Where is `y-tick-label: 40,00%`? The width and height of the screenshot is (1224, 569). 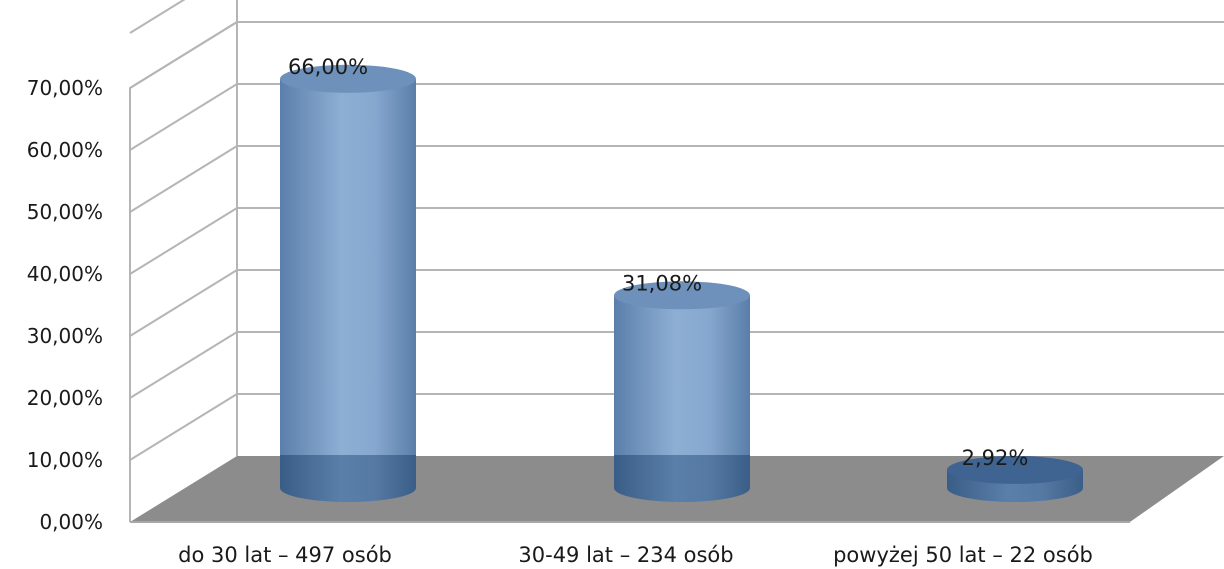
y-tick-label: 40,00% is located at coordinates (65, 274).